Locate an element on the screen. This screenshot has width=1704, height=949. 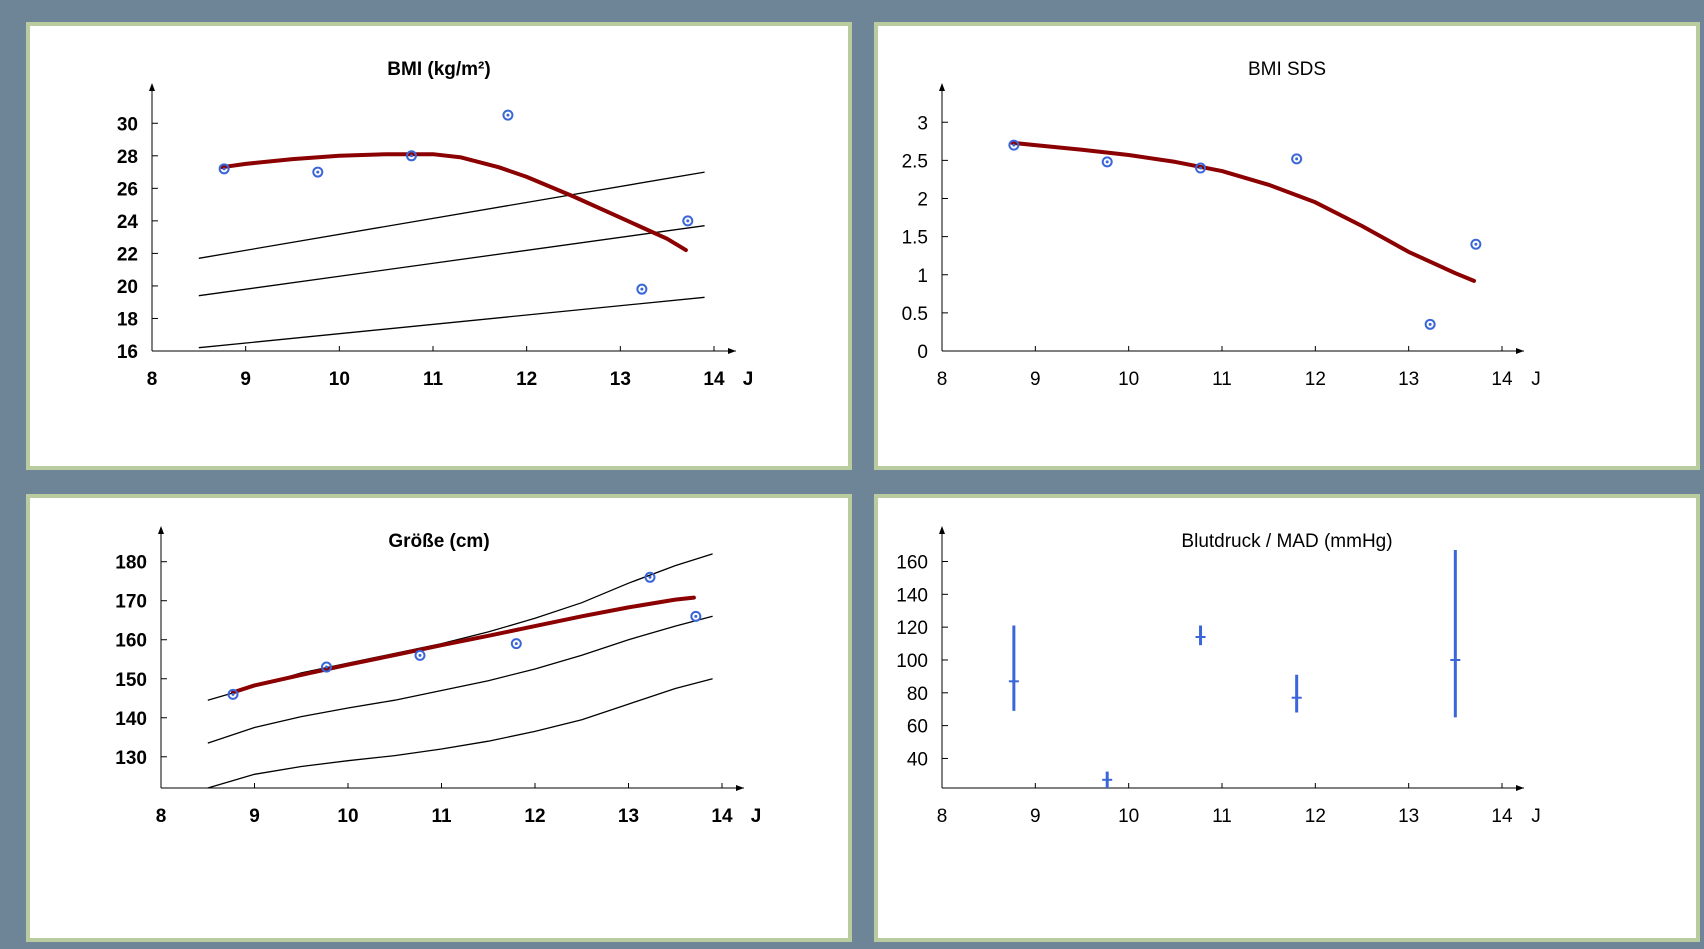
y-tick-label: 1 is located at coordinates (922, 276).